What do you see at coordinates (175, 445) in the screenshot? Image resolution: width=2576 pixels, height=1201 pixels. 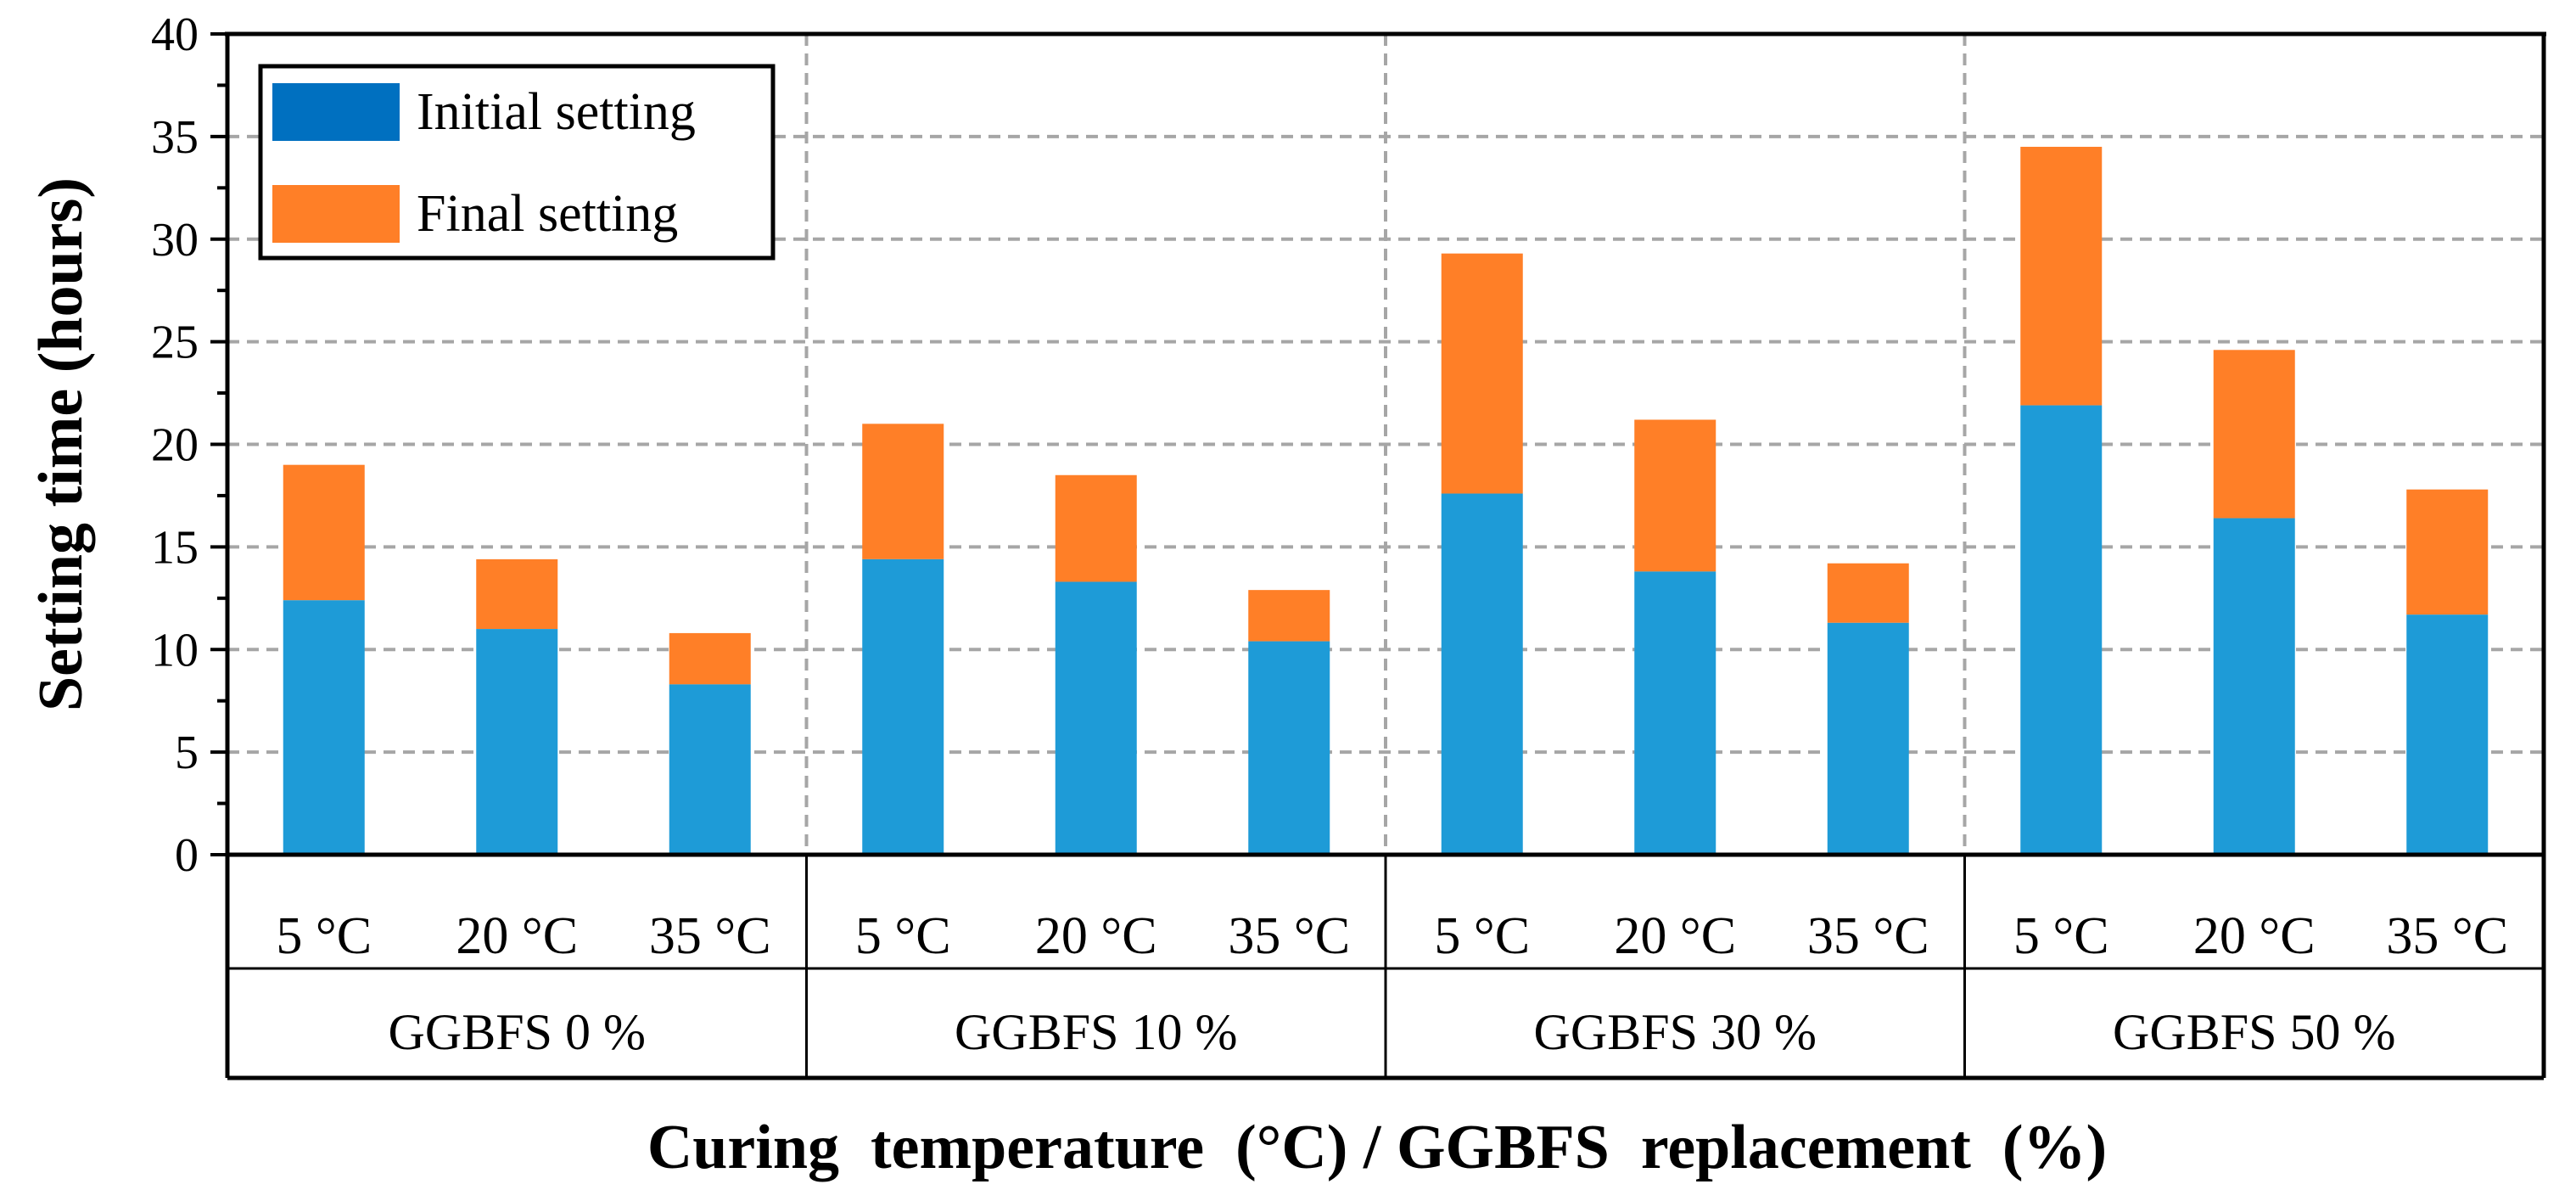 I see `y-tick-label-4: 20` at bounding box center [175, 445].